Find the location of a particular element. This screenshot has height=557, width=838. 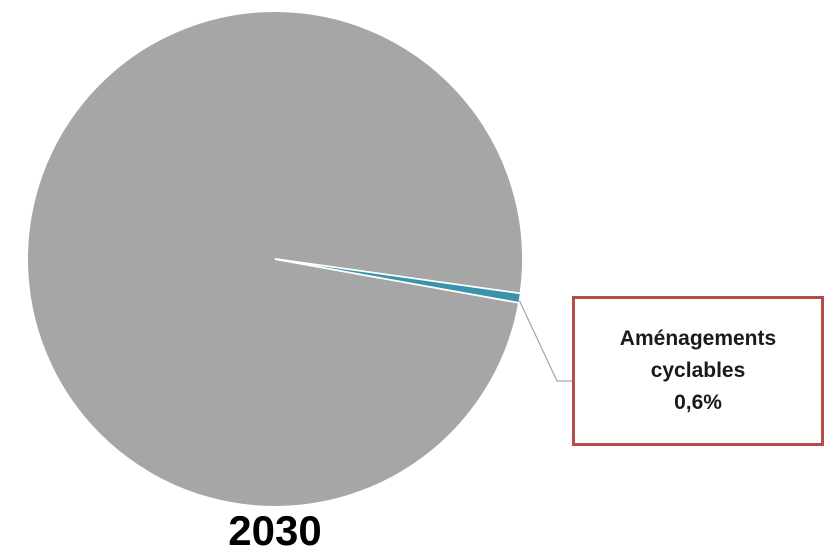

data-label-callout: Aménagements cyclables 0,6% is located at coordinates (698, 371).